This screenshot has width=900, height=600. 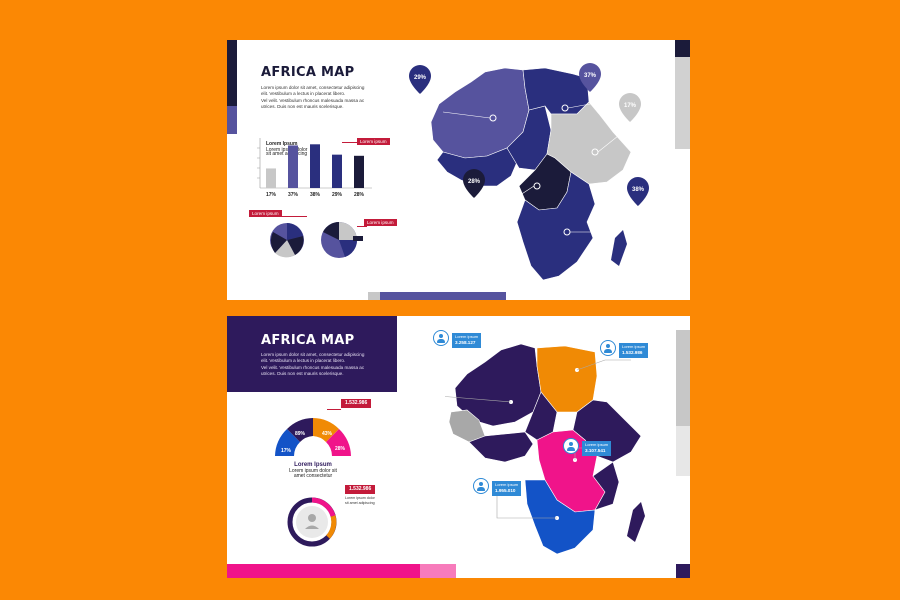 What do you see at coordinates (634, 350) in the screenshot?
I see `info-card-2: Lorem ipsum 1.532.986` at bounding box center [634, 350].